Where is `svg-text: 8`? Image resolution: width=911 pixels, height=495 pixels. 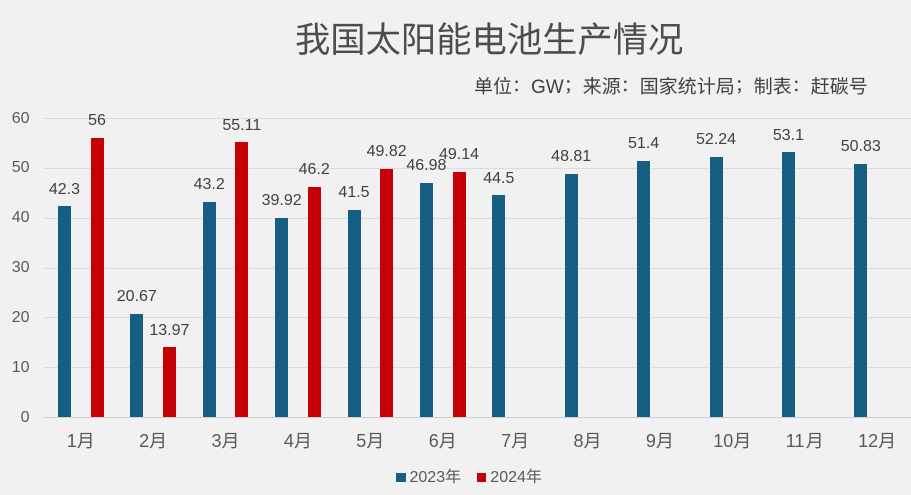
svg-text: 8 is located at coordinates (579, 441).